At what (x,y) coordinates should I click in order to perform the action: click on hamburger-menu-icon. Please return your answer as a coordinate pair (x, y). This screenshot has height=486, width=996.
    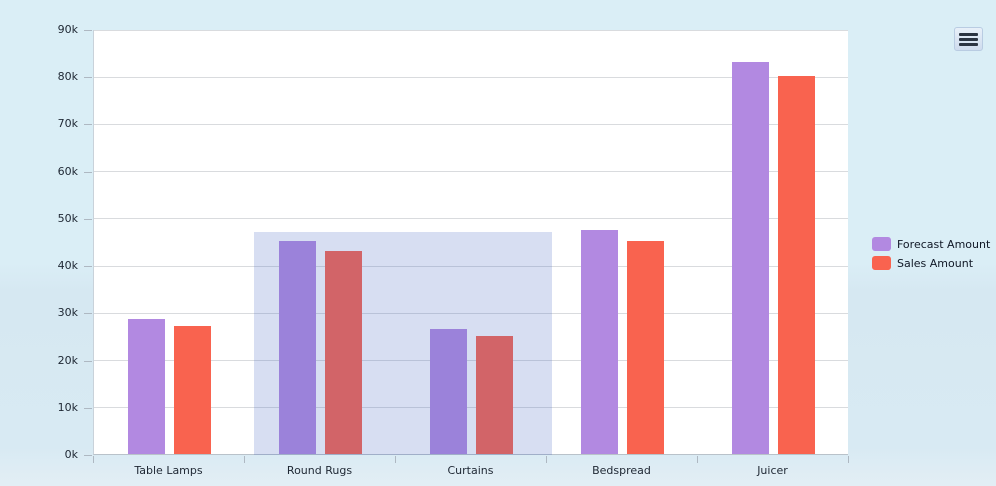
    Looking at the image, I should click on (968, 39).